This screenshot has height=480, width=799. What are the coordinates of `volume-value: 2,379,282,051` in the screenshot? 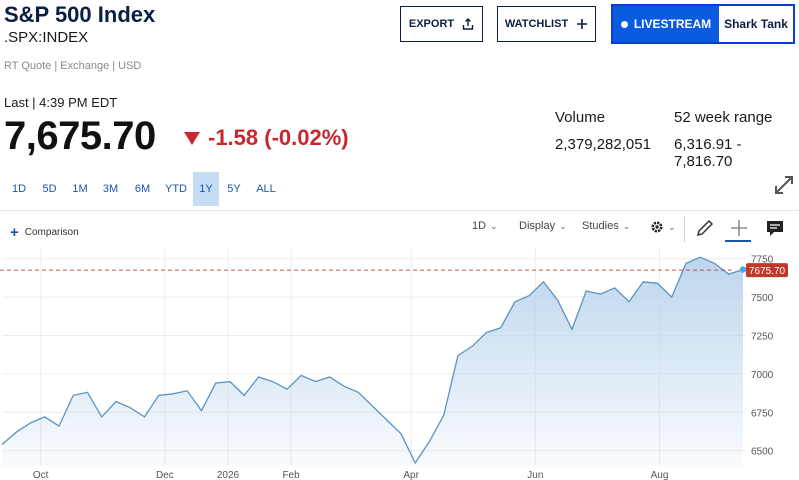 It's located at (603, 144).